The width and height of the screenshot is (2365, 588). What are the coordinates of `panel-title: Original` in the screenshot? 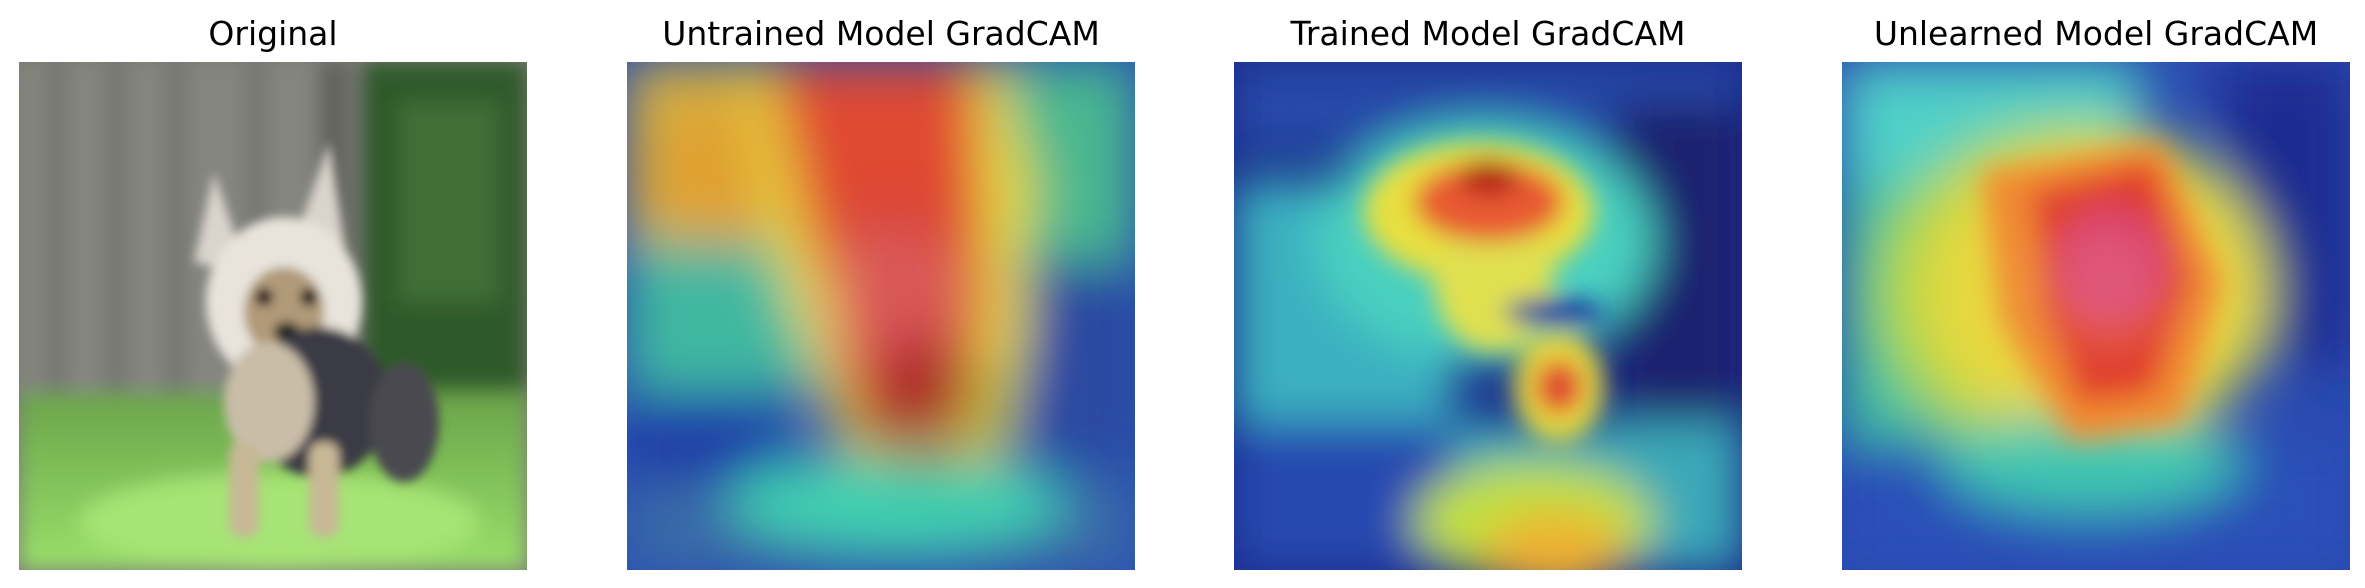 It's located at (273, 33).